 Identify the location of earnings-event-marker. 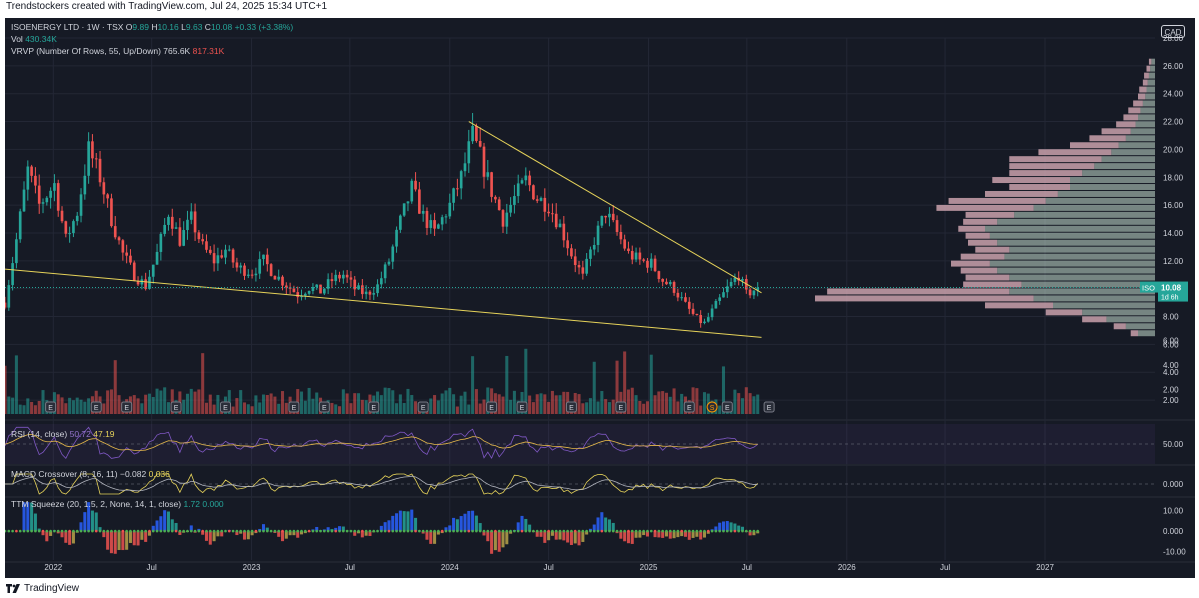
(96, 407).